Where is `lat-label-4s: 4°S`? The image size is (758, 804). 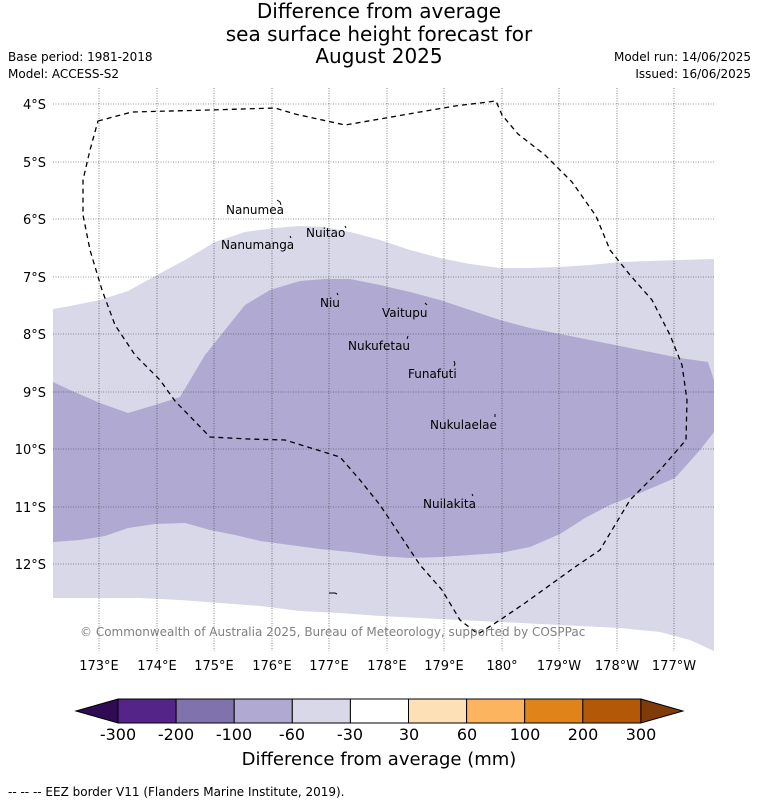 lat-label-4s: 4°S is located at coordinates (34, 105).